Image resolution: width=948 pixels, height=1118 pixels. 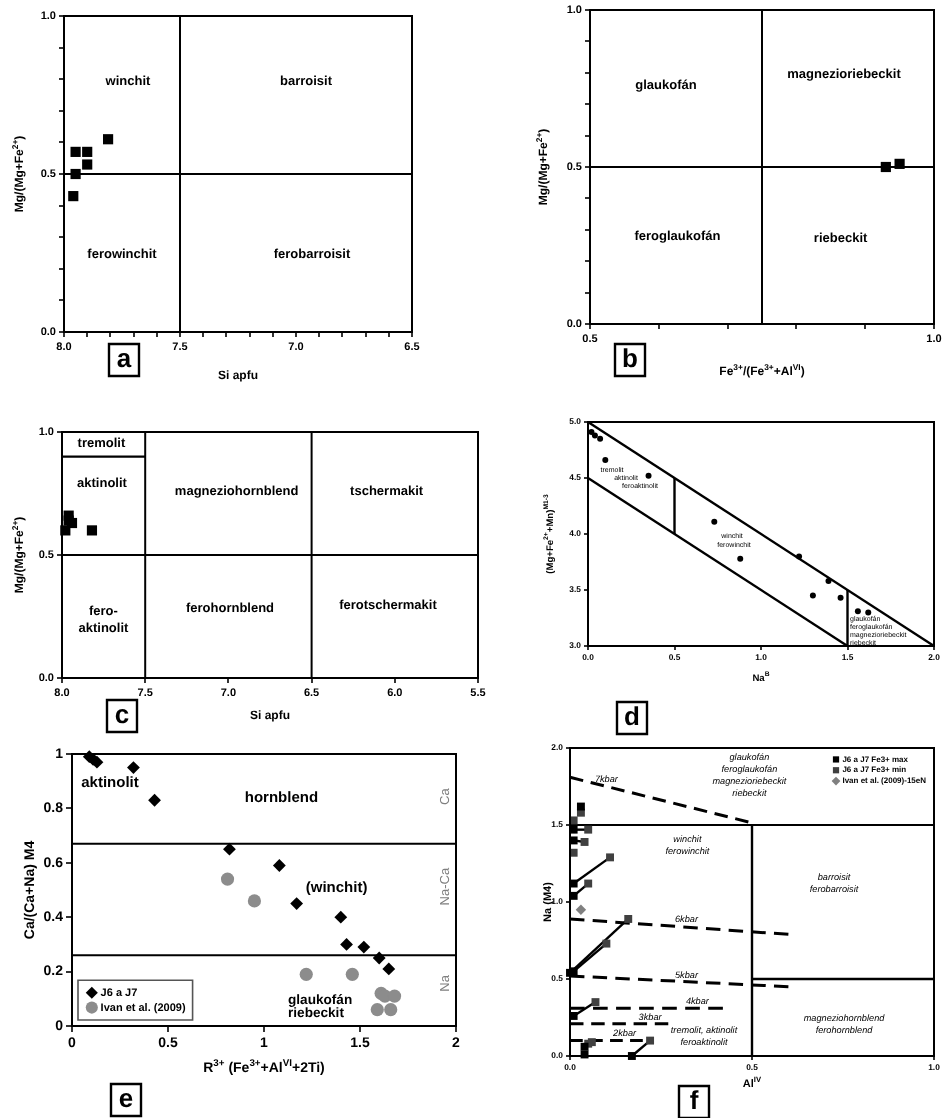 I want to click on text: d, so click(x=632, y=716).